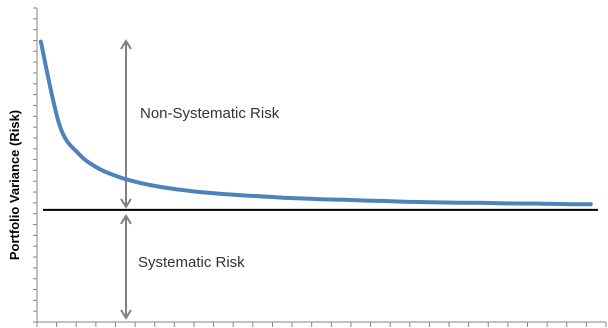  I want to click on non-systematic-risk-label: Non-Systematic Risk, so click(210, 113).